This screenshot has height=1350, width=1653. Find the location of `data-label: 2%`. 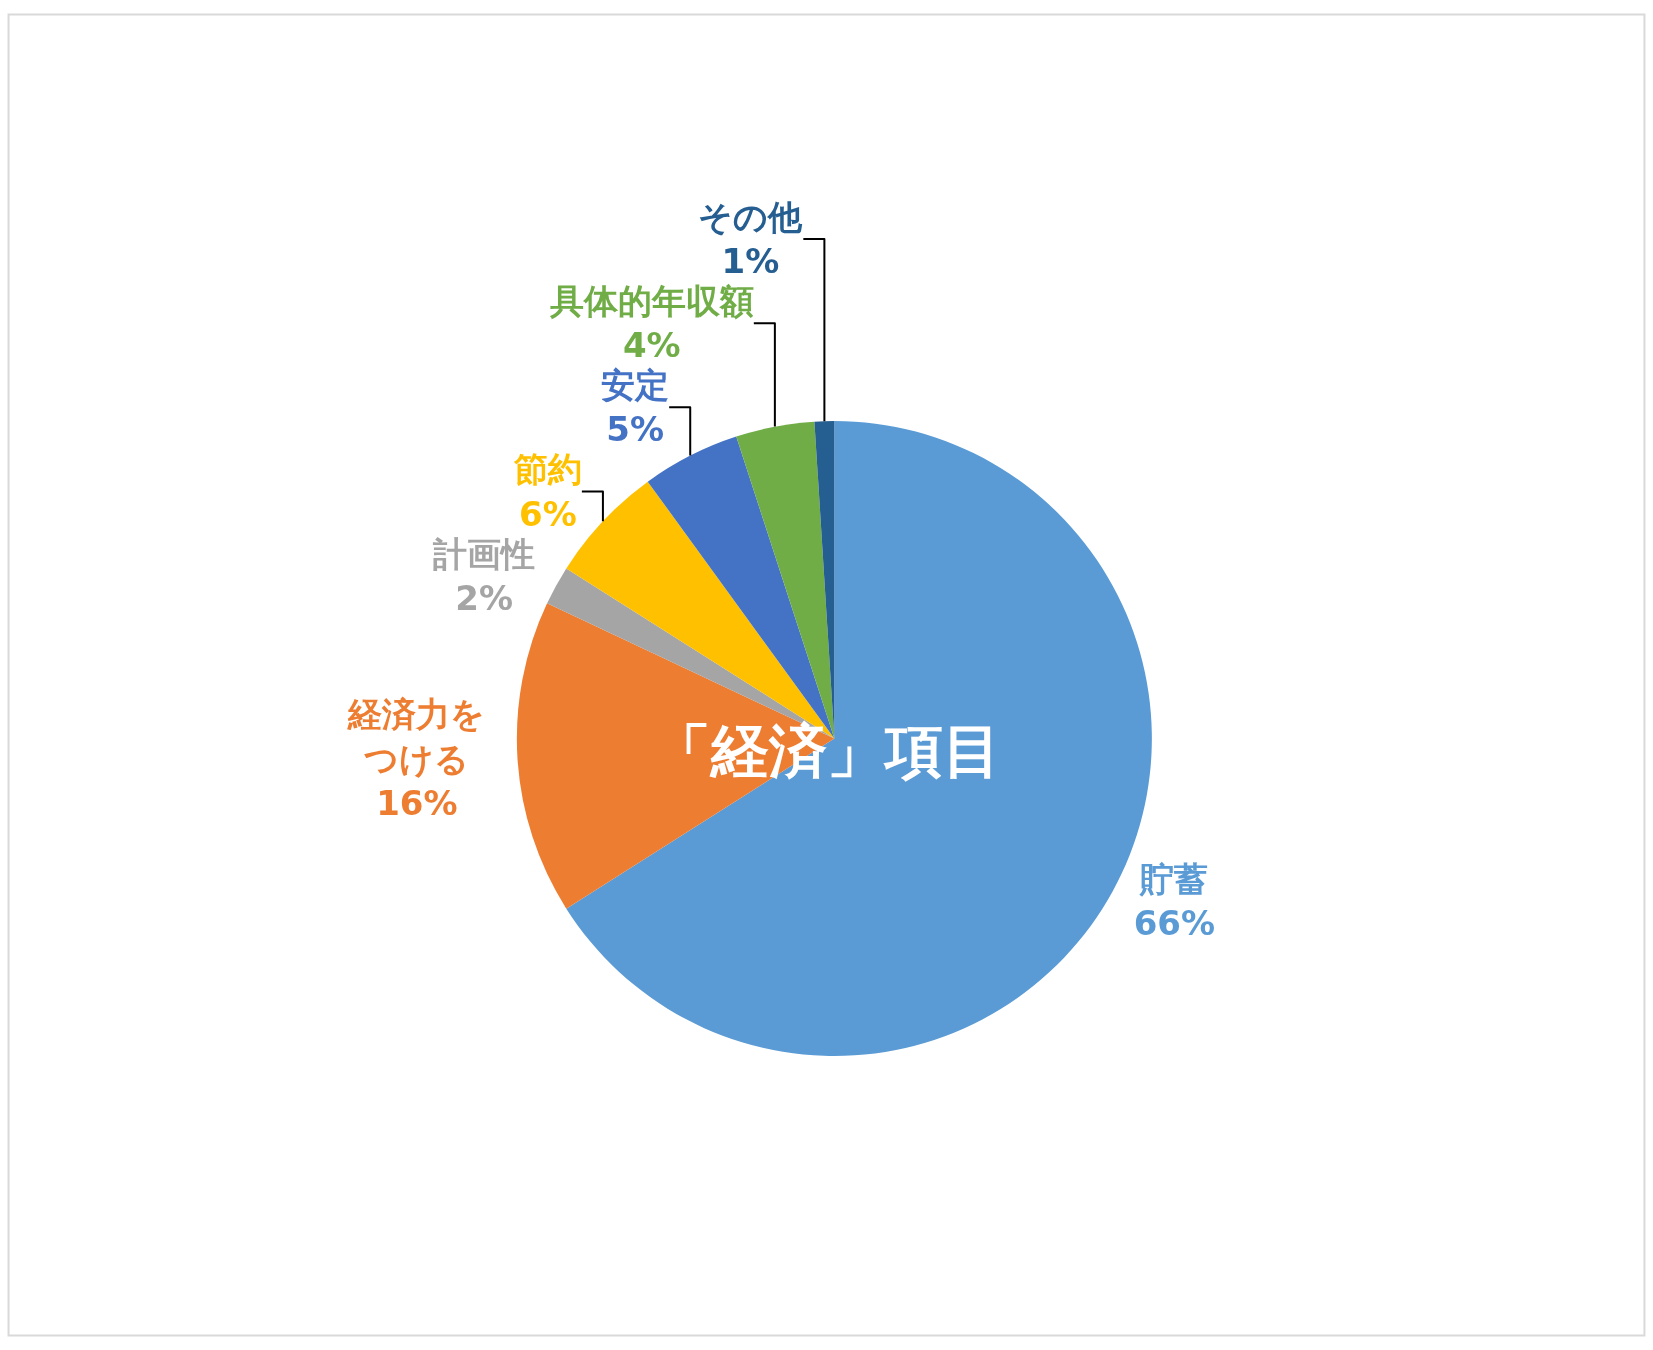

data-label: 2% is located at coordinates (484, 597).